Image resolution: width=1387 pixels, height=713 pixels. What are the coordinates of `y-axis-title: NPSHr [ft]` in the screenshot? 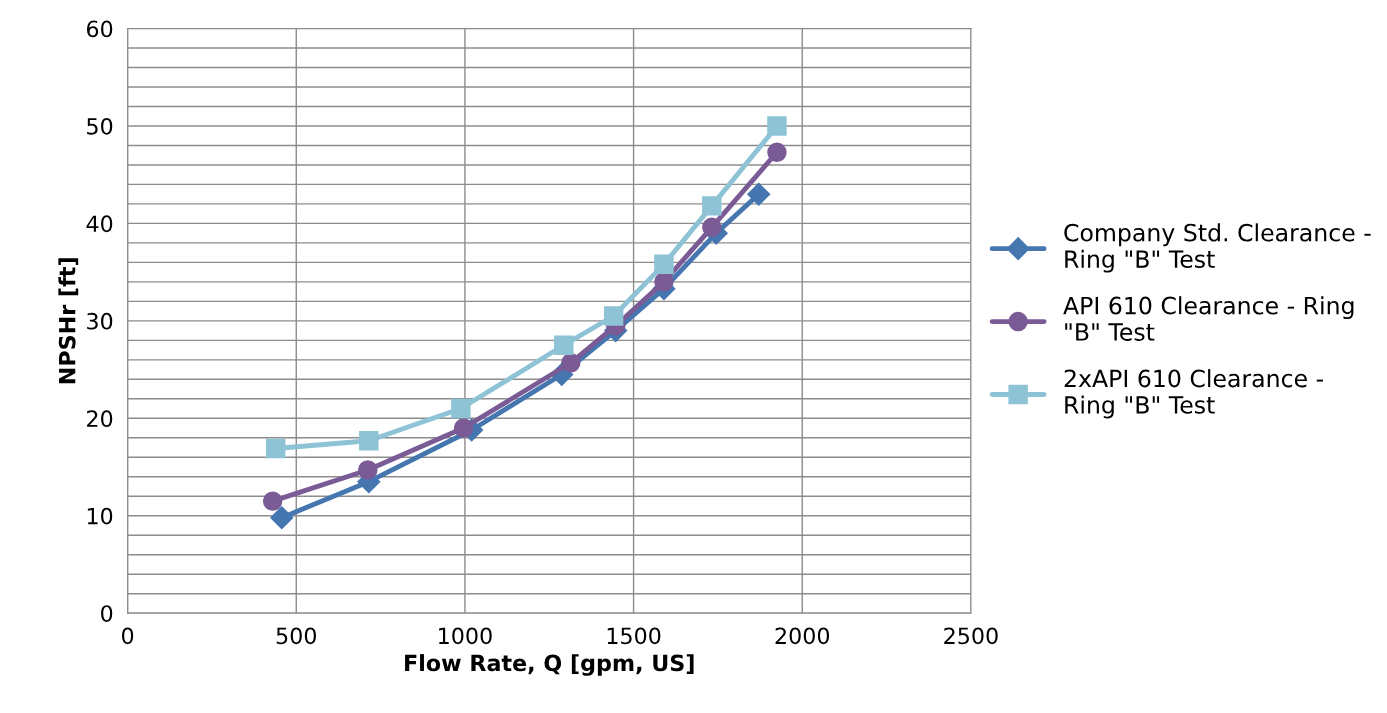 It's located at (68, 321).